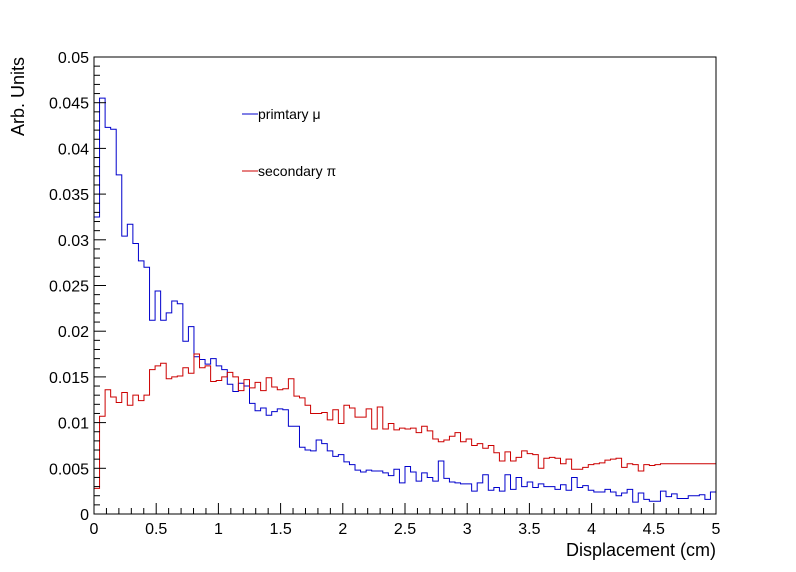 This screenshot has height=572, width=796. I want to click on x-tick-label: 0, so click(94, 529).